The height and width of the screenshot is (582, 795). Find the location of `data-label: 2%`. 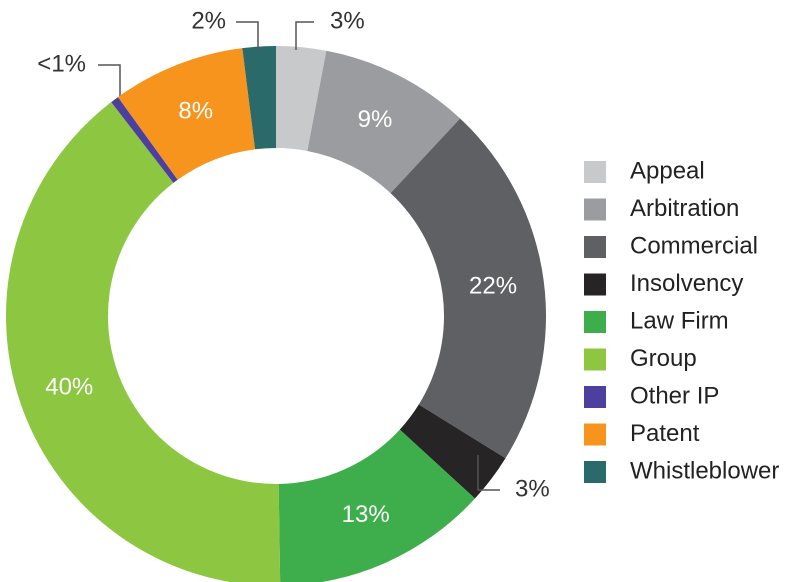

data-label: 2% is located at coordinates (208, 20).